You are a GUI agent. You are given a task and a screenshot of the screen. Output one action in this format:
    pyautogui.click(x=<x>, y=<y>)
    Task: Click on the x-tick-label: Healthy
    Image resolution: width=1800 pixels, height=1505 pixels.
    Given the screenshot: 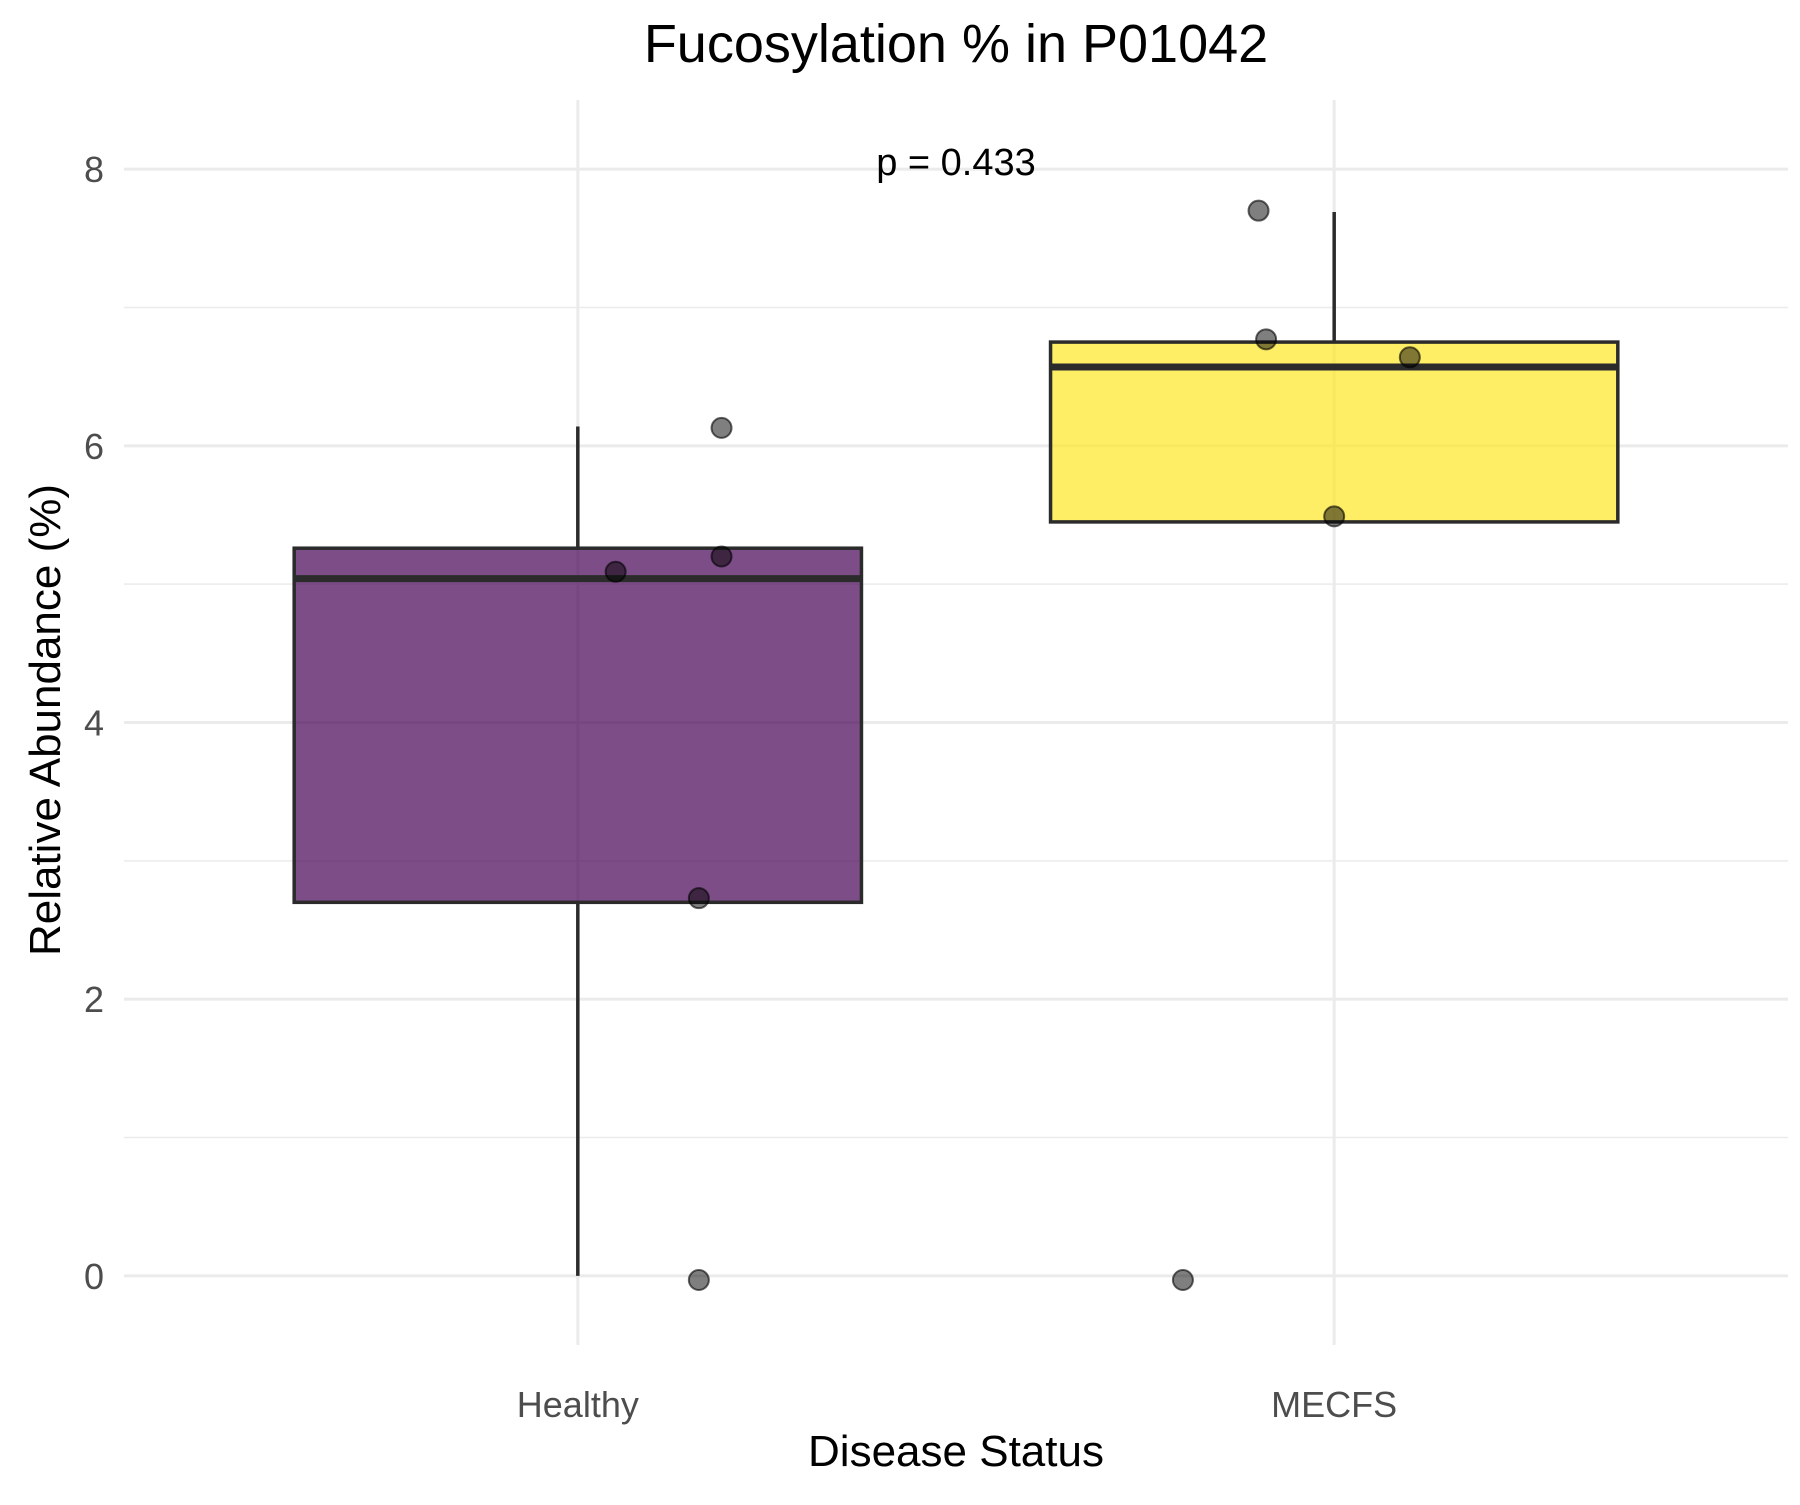 What is the action you would take?
    pyautogui.click(x=578, y=1404)
    